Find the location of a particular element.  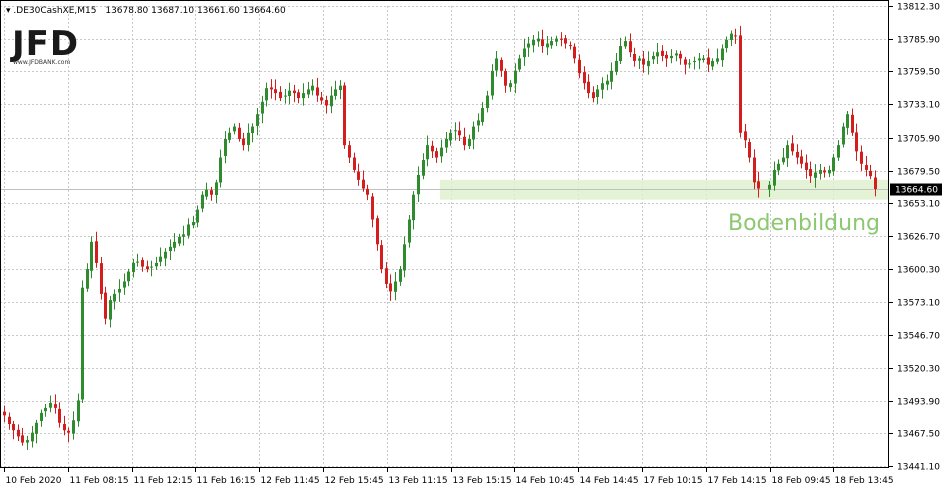

y-tick-label: 13785.90 is located at coordinates (918, 41).